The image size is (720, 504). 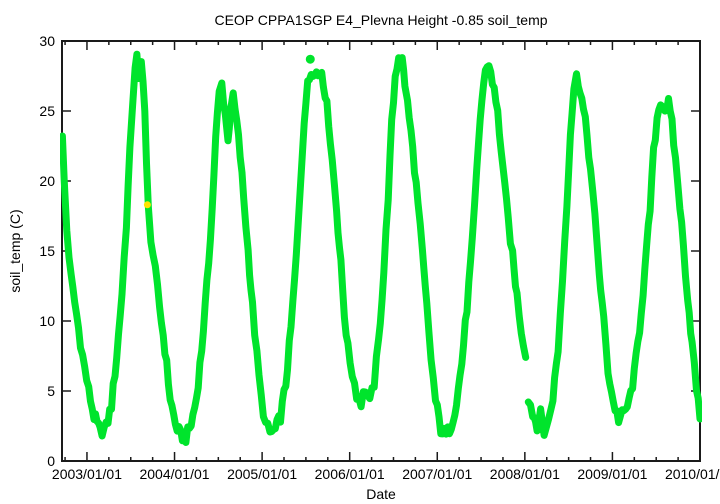 What do you see at coordinates (47, 321) in the screenshot?
I see `y-tick-label: 10` at bounding box center [47, 321].